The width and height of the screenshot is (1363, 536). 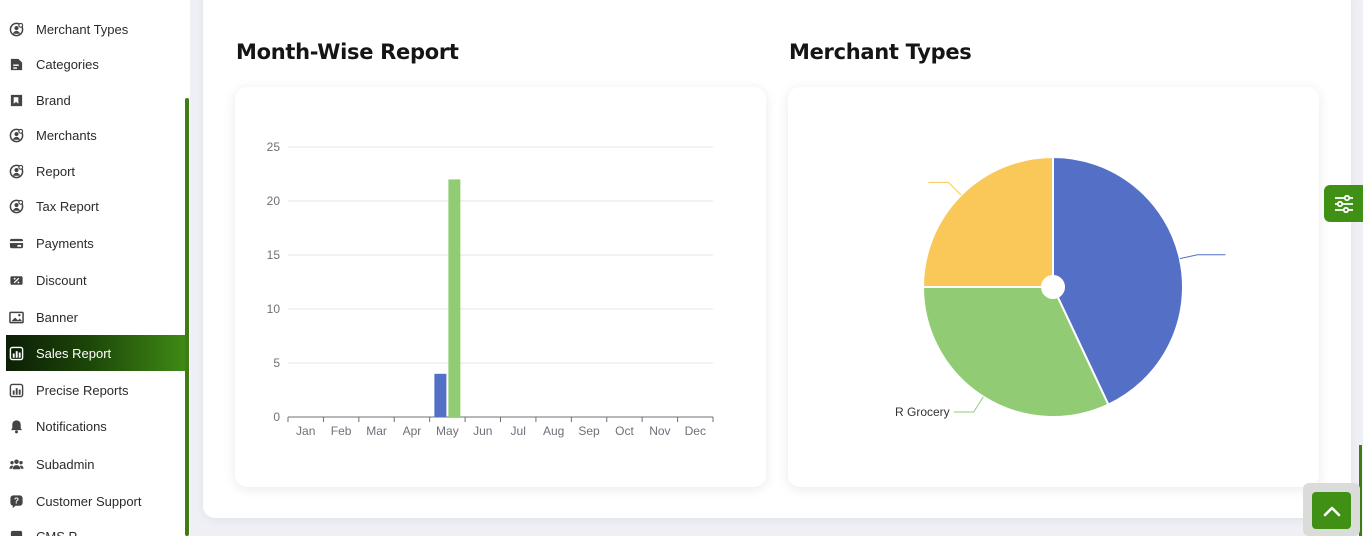 What do you see at coordinates (624, 431) in the screenshot?
I see `x-tick-label: Oct` at bounding box center [624, 431].